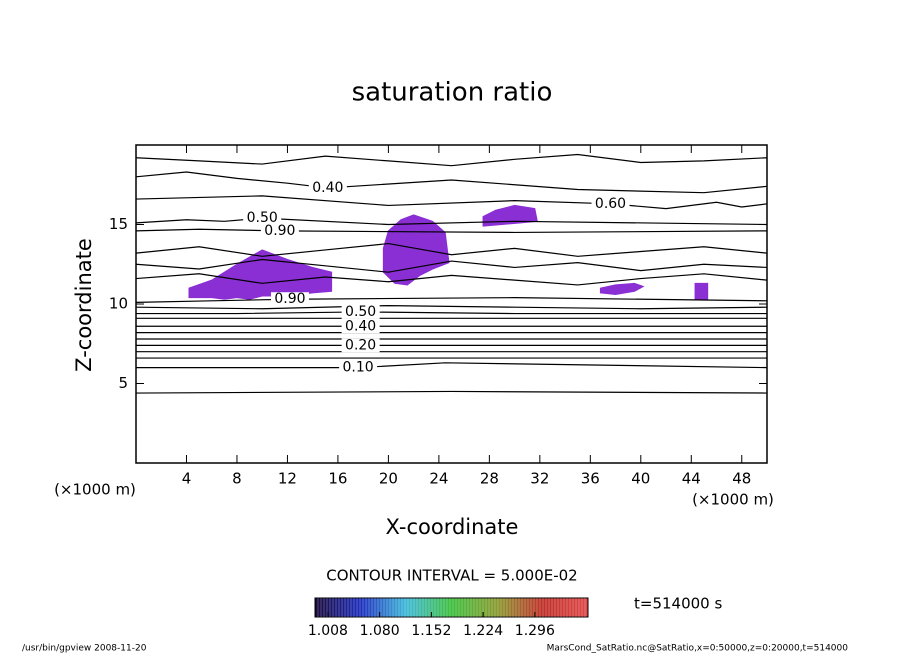 Image resolution: width=904 pixels, height=654 pixels. What do you see at coordinates (380, 631) in the screenshot?
I see `colorbar-tick-label: 1.080` at bounding box center [380, 631].